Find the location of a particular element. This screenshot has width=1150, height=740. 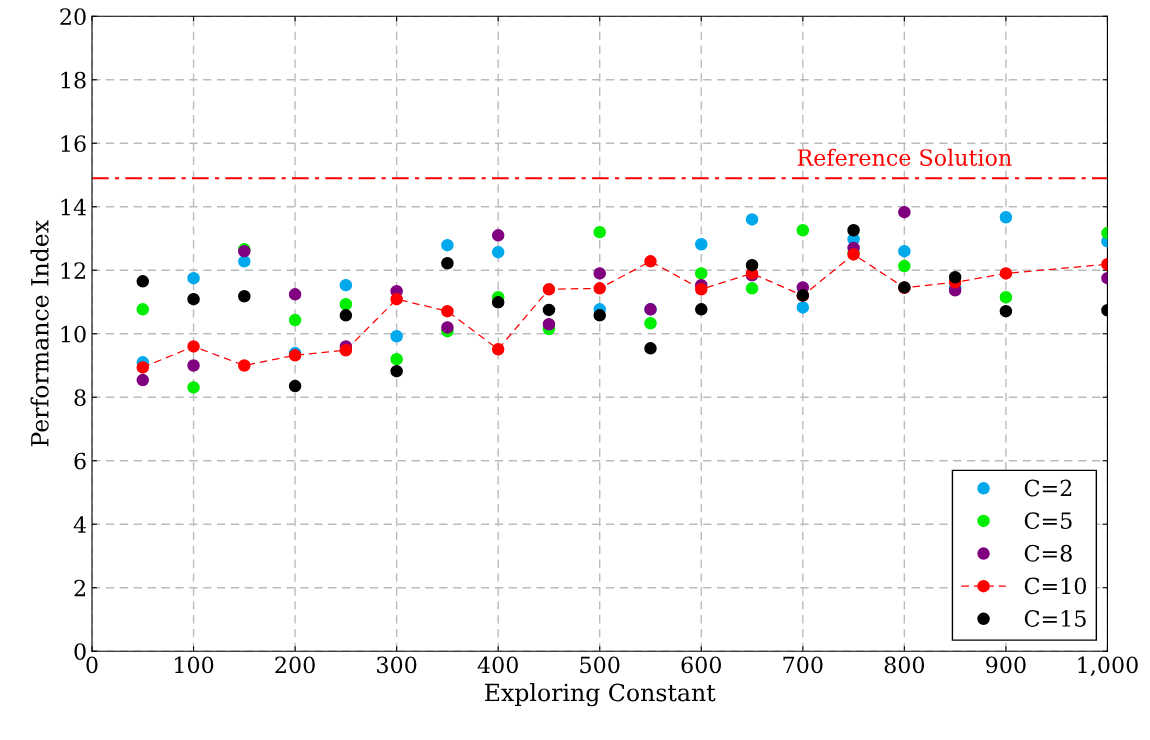

x-axis-title: Exploring Constant is located at coordinates (600, 695).